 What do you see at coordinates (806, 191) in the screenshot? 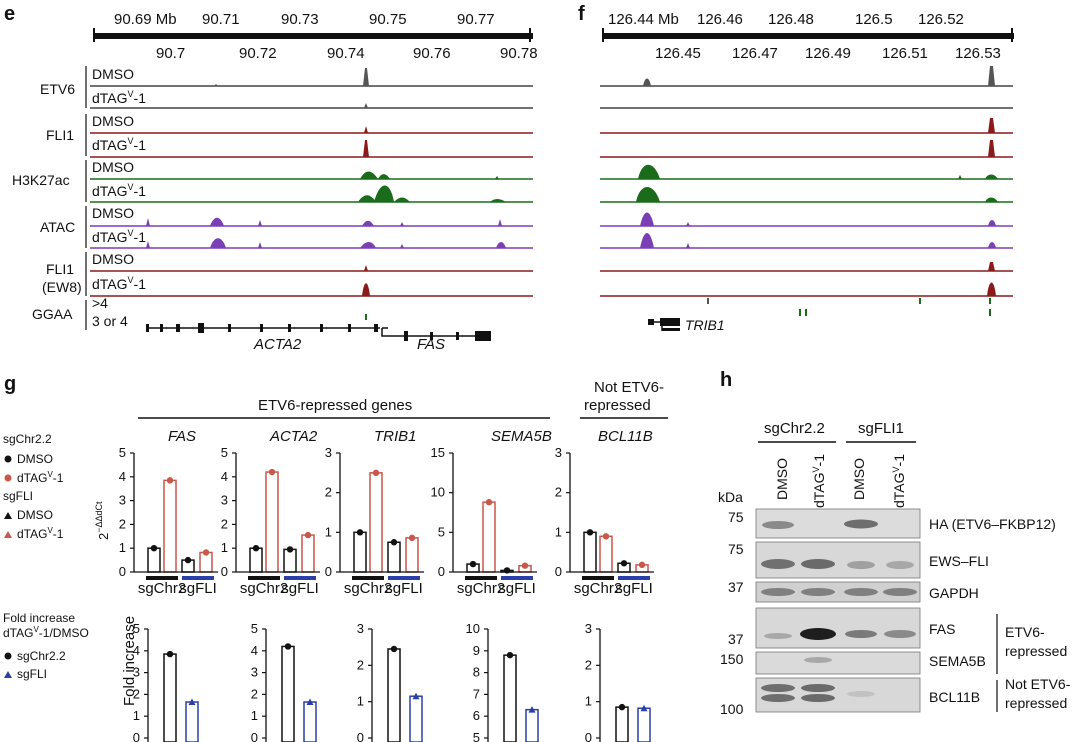
I see `genome-tracks-f` at bounding box center [806, 191].